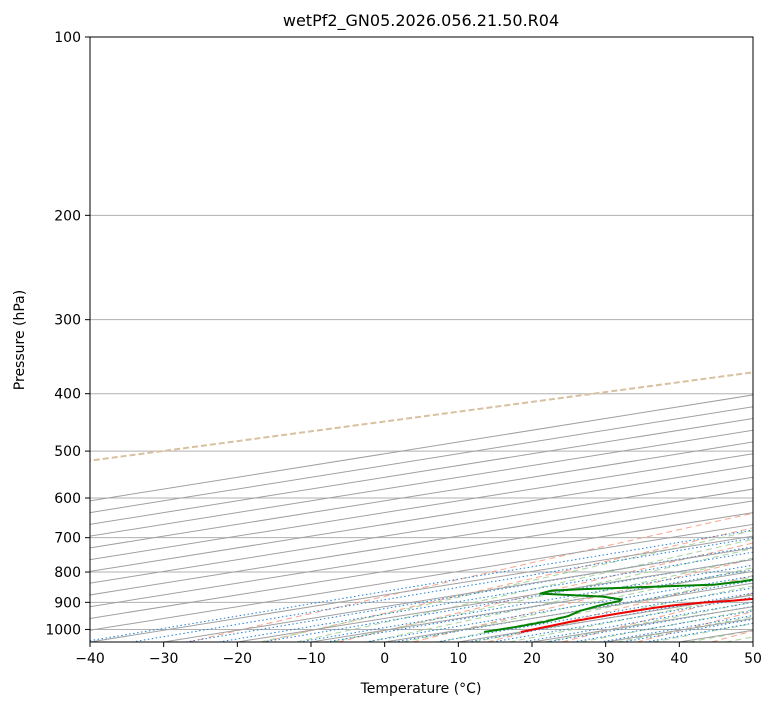 Image resolution: width=775 pixels, height=708 pixels. What do you see at coordinates (164, 659) in the screenshot?
I see `x-tick-label: −30` at bounding box center [164, 659].